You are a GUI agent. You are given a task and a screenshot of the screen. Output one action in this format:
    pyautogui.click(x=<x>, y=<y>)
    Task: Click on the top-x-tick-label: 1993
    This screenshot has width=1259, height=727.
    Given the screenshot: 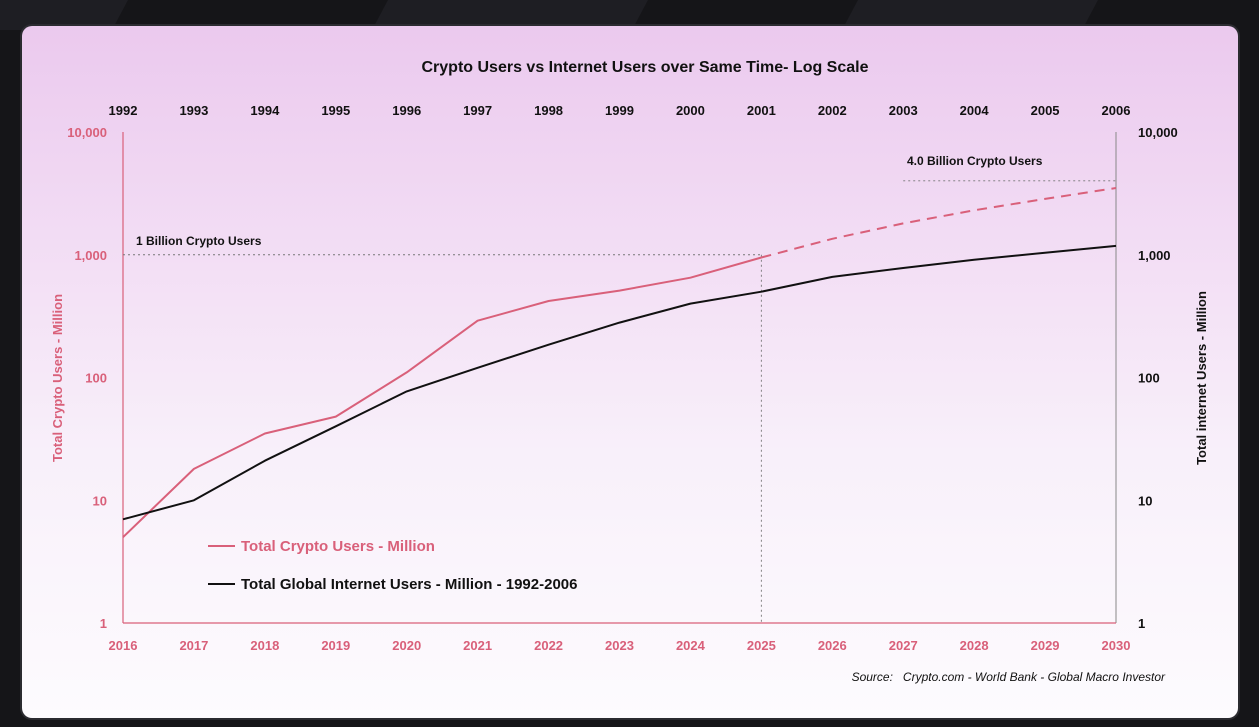 What is the action you would take?
    pyautogui.click(x=193, y=110)
    